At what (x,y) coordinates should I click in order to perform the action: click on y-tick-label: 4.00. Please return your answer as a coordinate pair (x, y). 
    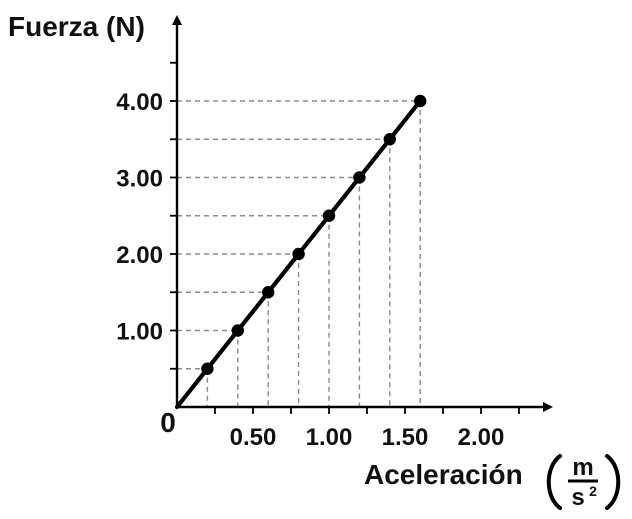
    Looking at the image, I should click on (139, 102).